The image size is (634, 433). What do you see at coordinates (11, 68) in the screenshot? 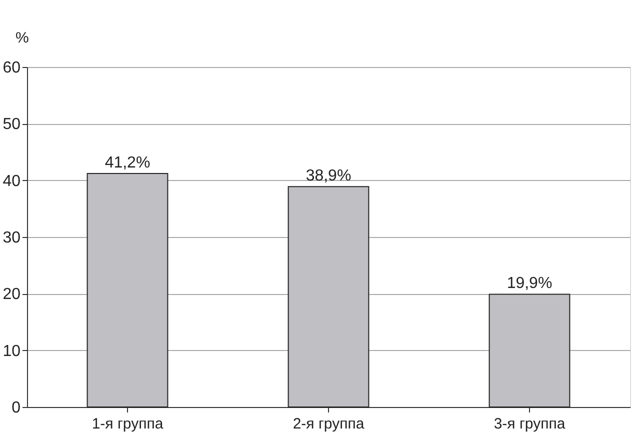
I see `y-tick-label: 60` at bounding box center [11, 68].